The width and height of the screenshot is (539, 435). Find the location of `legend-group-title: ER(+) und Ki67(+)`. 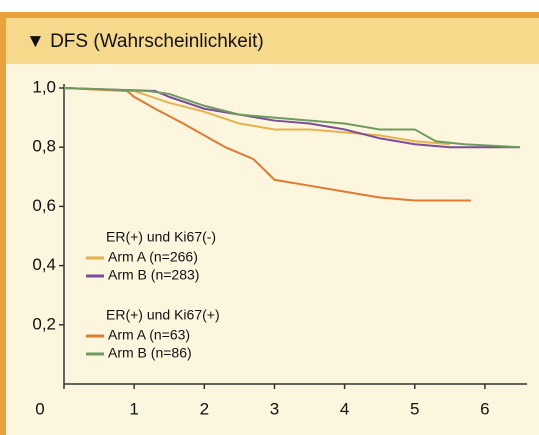

legend-group-title: ER(+) und Ki67(+) is located at coordinates (163, 315).